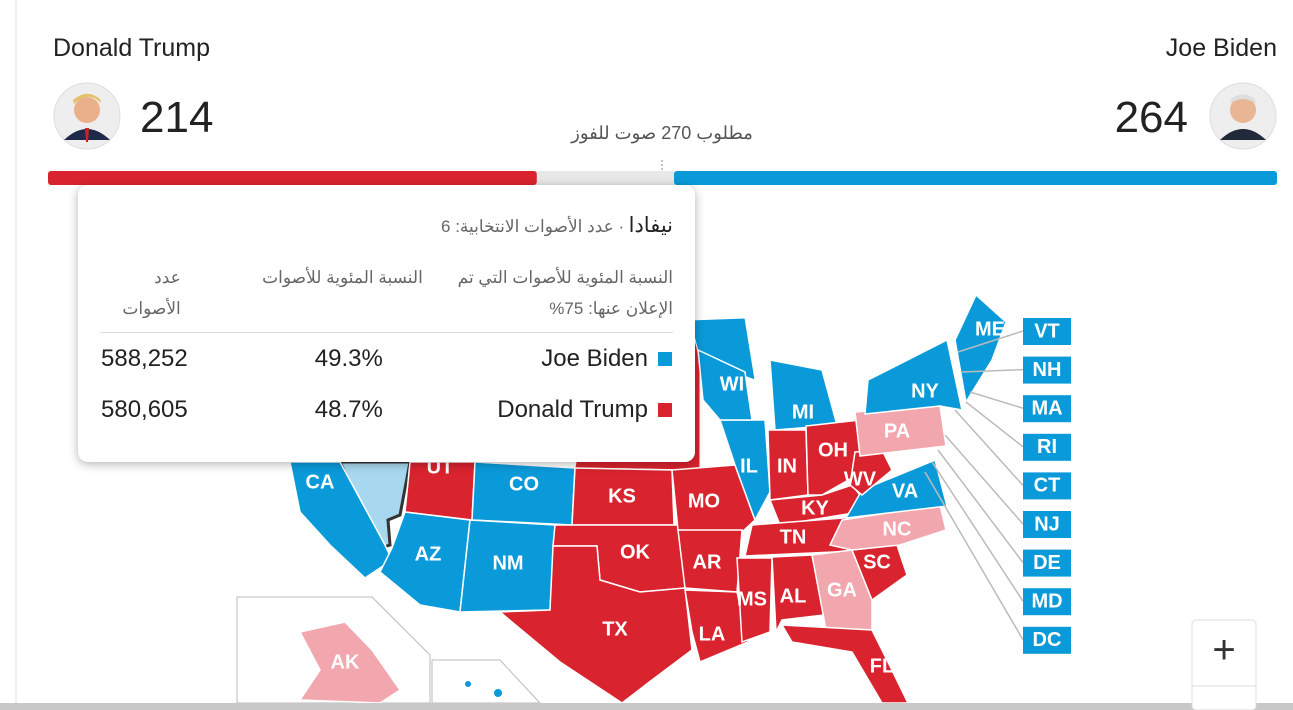 This screenshot has width=1293, height=710. Describe the element at coordinates (533, 226) in the screenshot. I see `electoral-votes: · عدد الأصوات الانتخابية: 6` at that location.